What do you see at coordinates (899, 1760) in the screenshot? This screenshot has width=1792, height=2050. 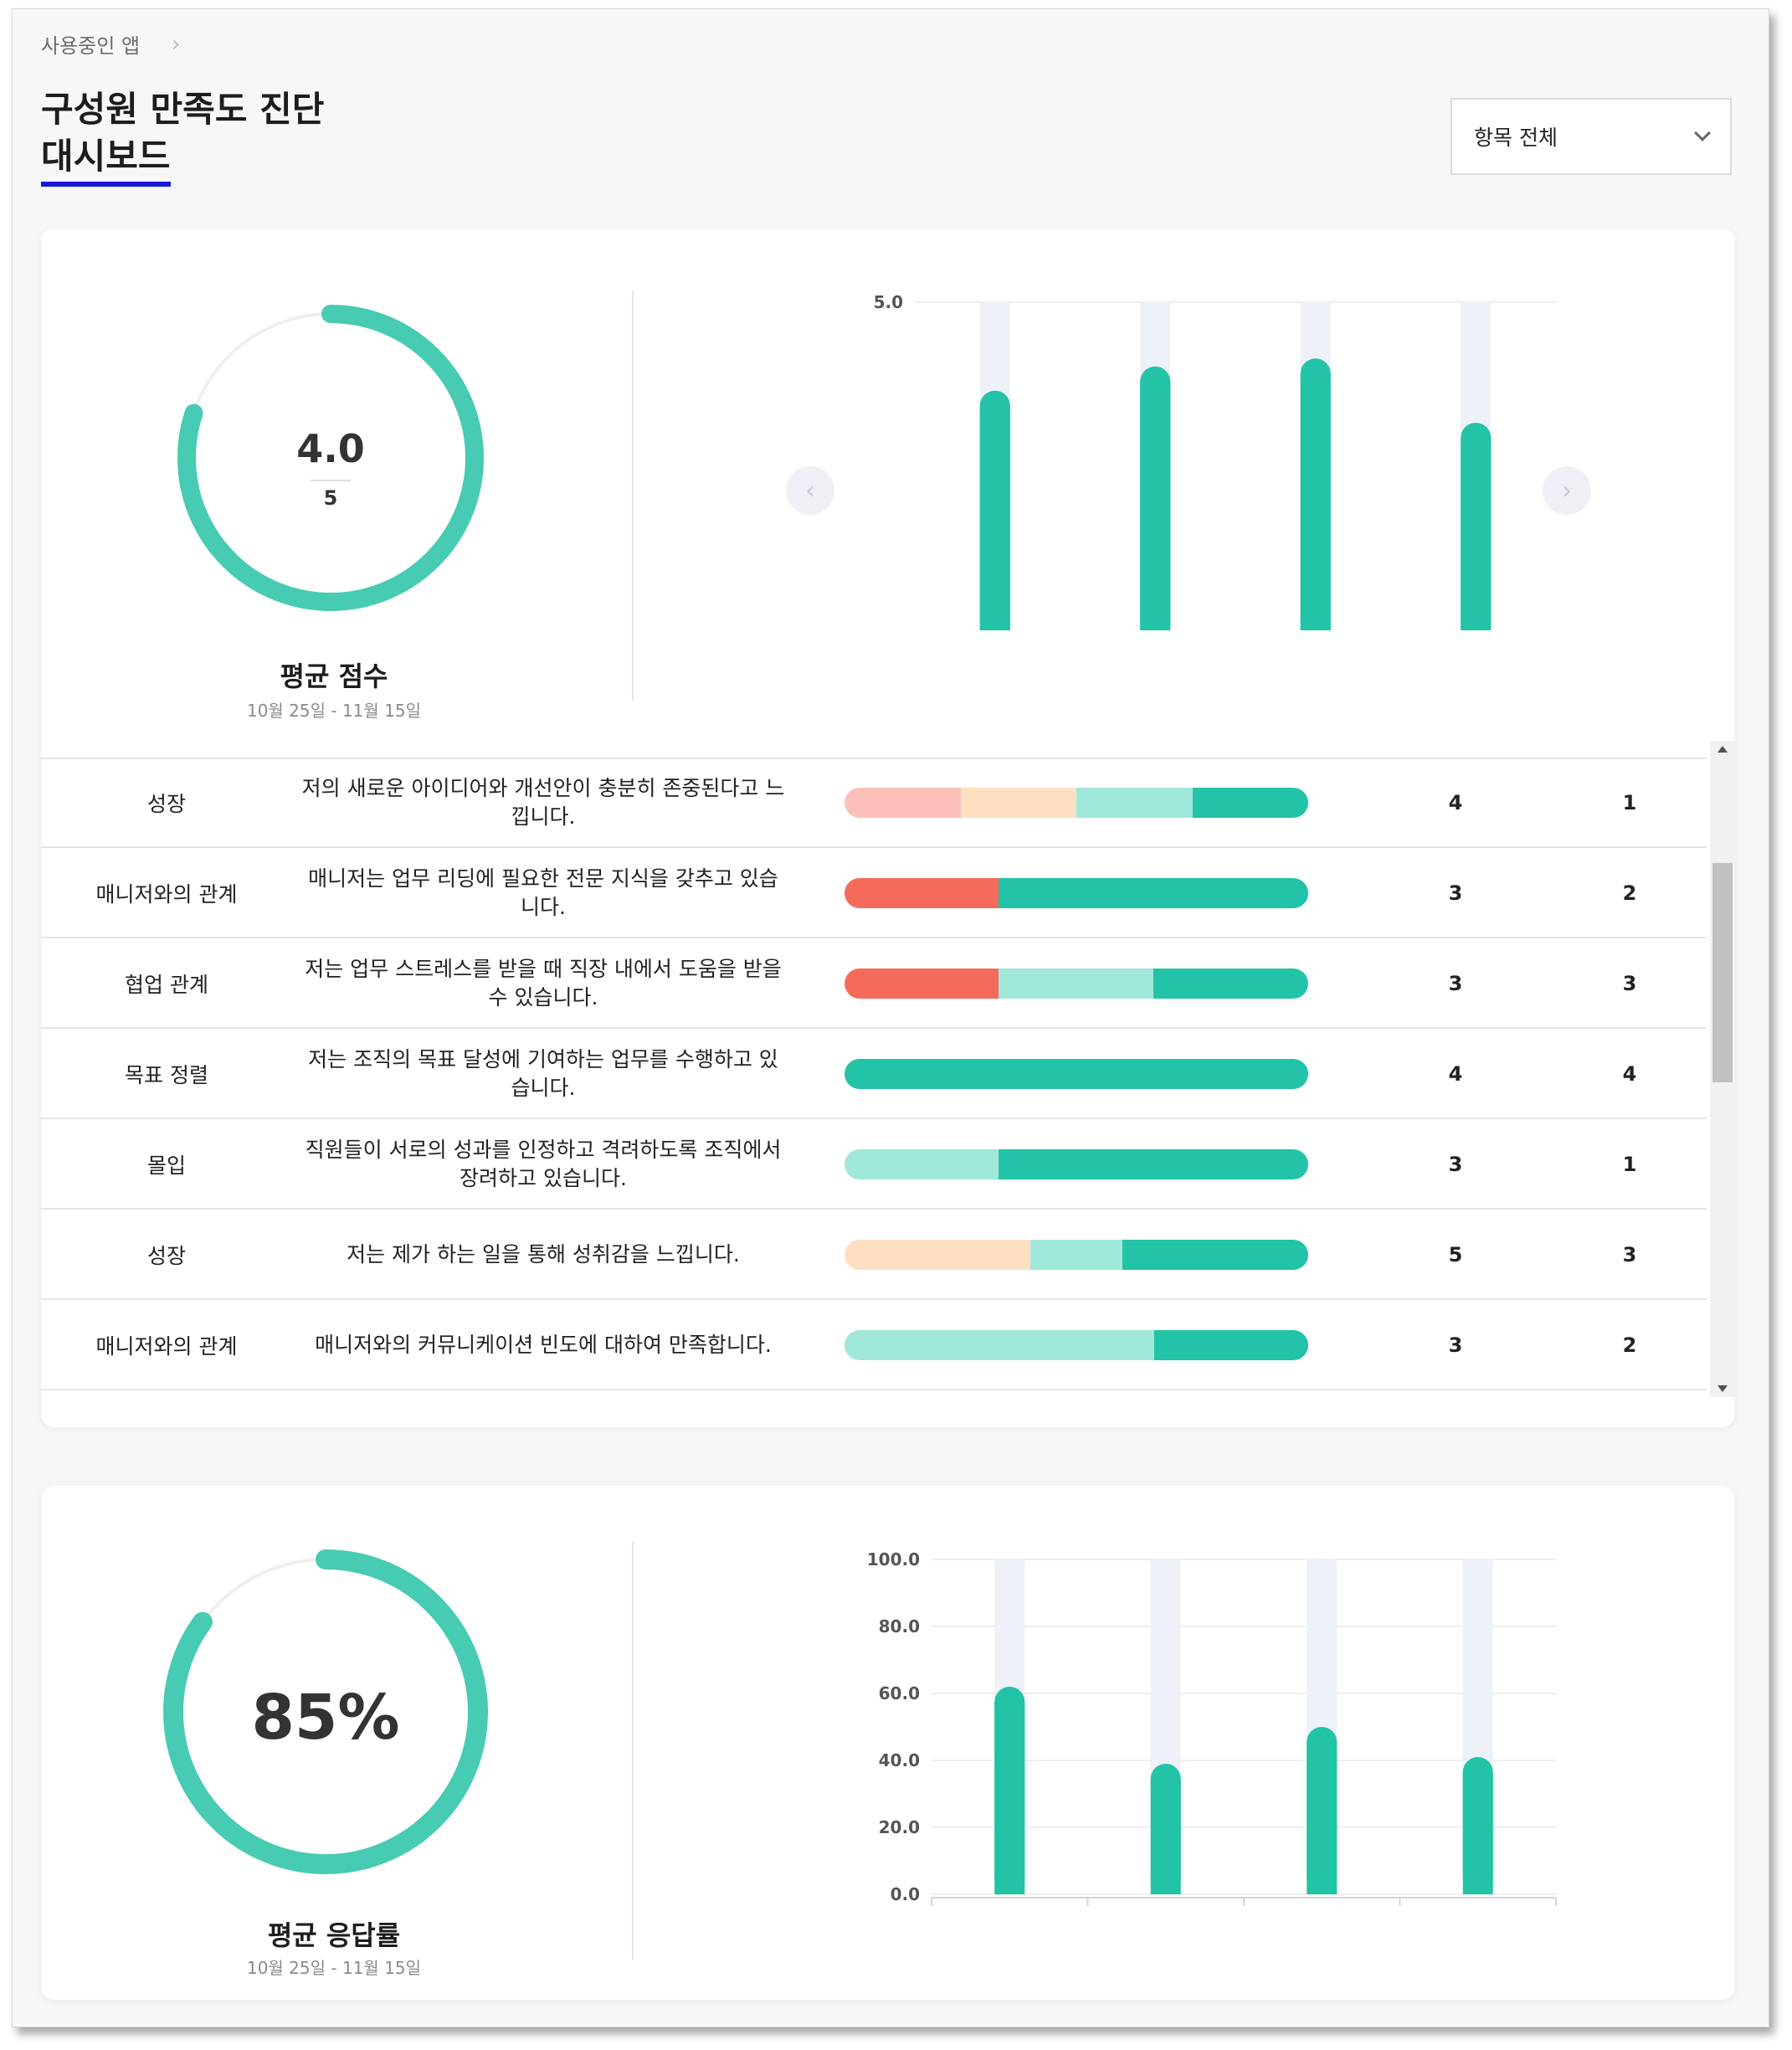 I see `y-tick-label: 40.0` at bounding box center [899, 1760].